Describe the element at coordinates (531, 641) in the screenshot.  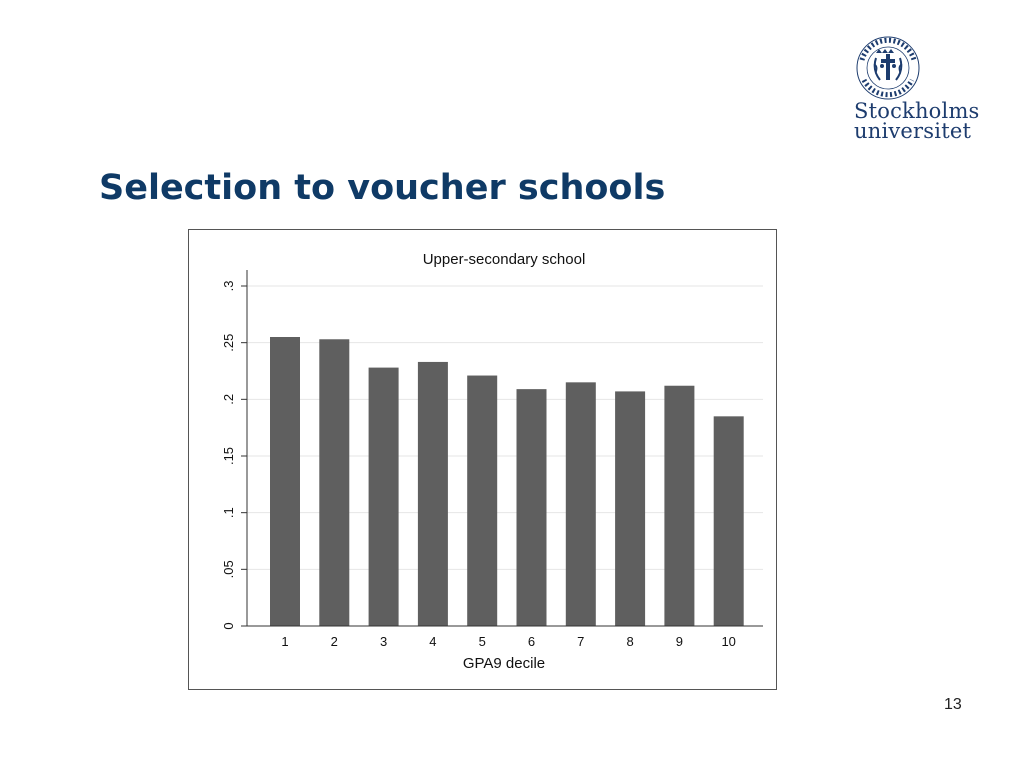
I see `x-tick-label: 6` at that location.